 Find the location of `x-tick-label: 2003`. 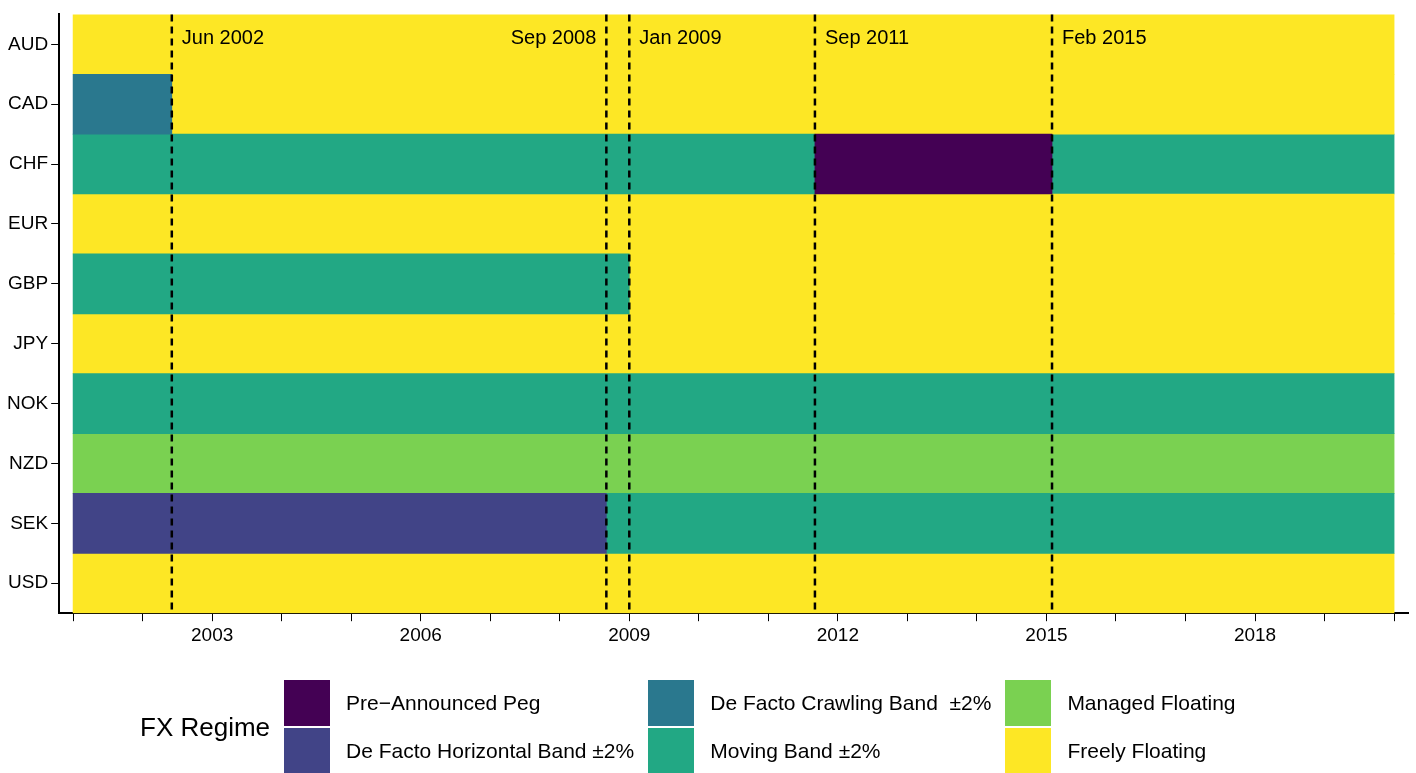

x-tick-label: 2003 is located at coordinates (212, 634).